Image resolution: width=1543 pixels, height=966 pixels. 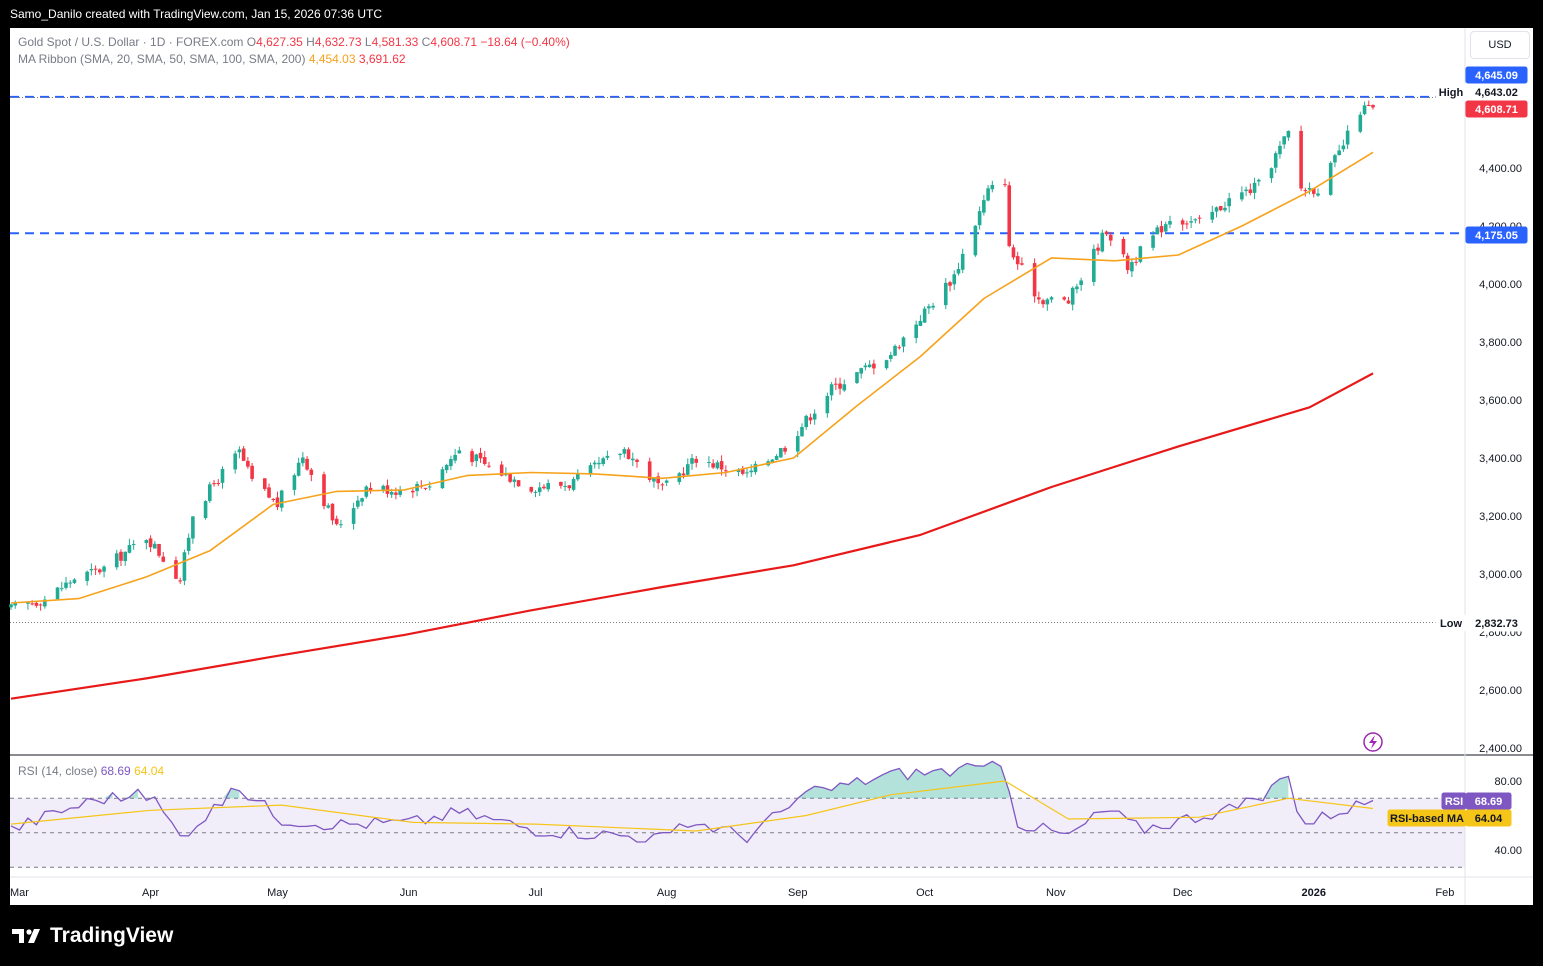 What do you see at coordinates (1508, 851) in the screenshot?
I see `rsi-tick-label: 40.00` at bounding box center [1508, 851].